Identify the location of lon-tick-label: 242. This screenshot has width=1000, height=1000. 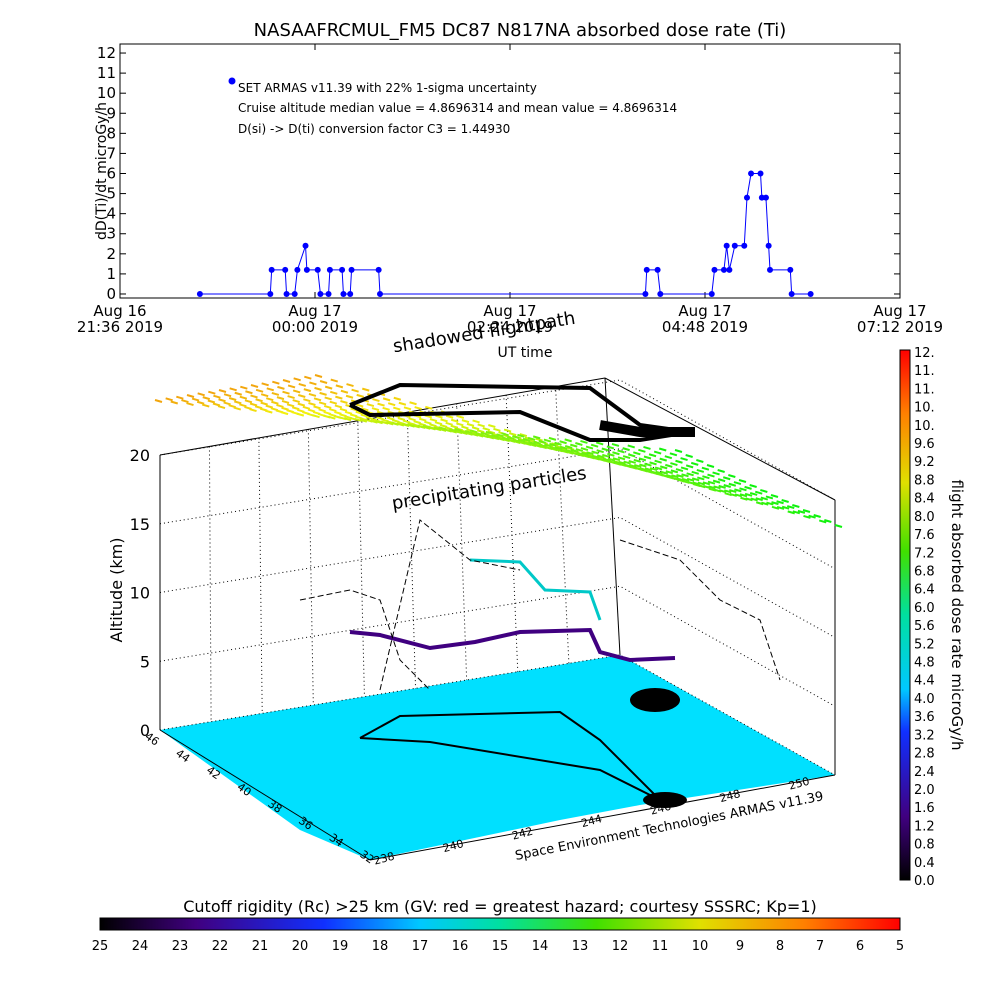
(523, 834).